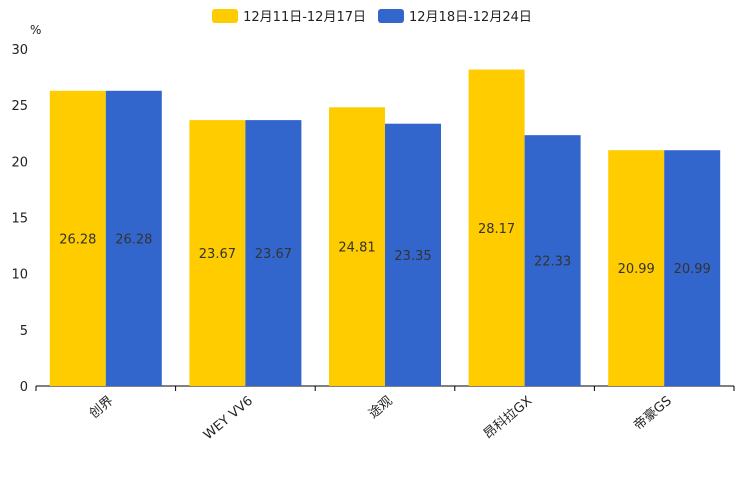 The width and height of the screenshot is (744, 496). What do you see at coordinates (102, 408) in the screenshot?
I see `x-tick-label: 创界` at bounding box center [102, 408].